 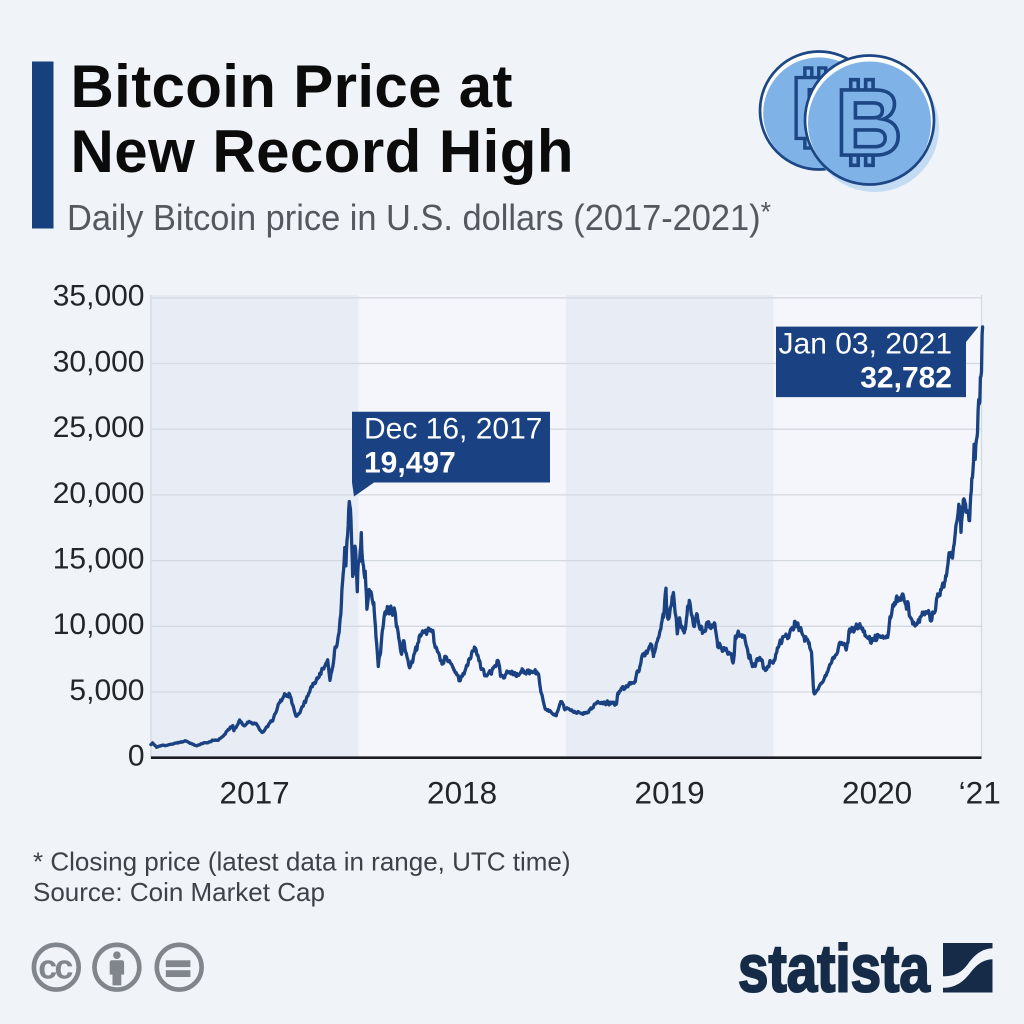 What do you see at coordinates (55, 967) in the screenshot?
I see `svg-text: cc` at bounding box center [55, 967].